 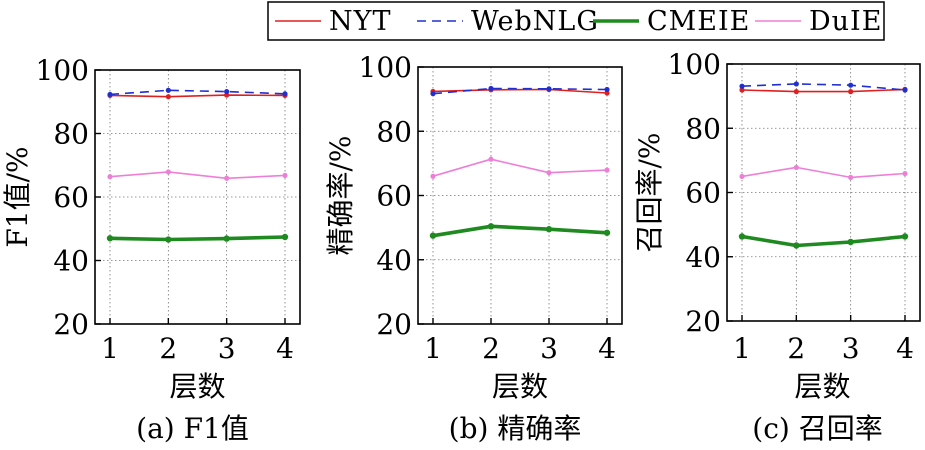 I want to click on legend-label: WebNLG, so click(x=535, y=21).